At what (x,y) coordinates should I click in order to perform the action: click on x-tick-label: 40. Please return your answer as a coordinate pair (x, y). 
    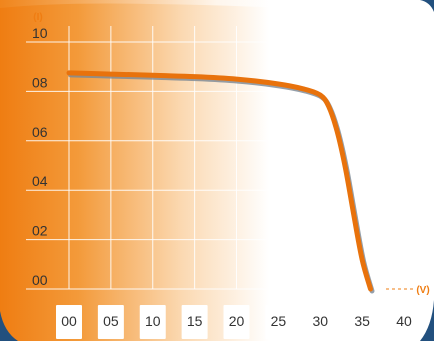
    Looking at the image, I should click on (404, 321).